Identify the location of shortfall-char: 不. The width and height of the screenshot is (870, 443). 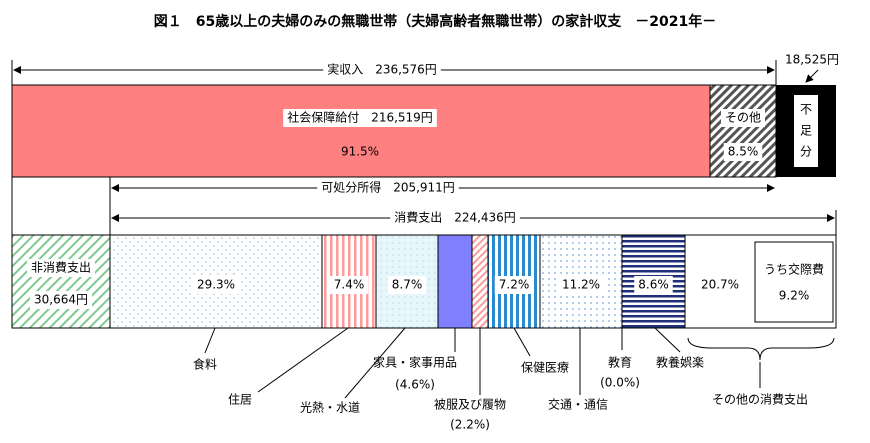
(806, 110).